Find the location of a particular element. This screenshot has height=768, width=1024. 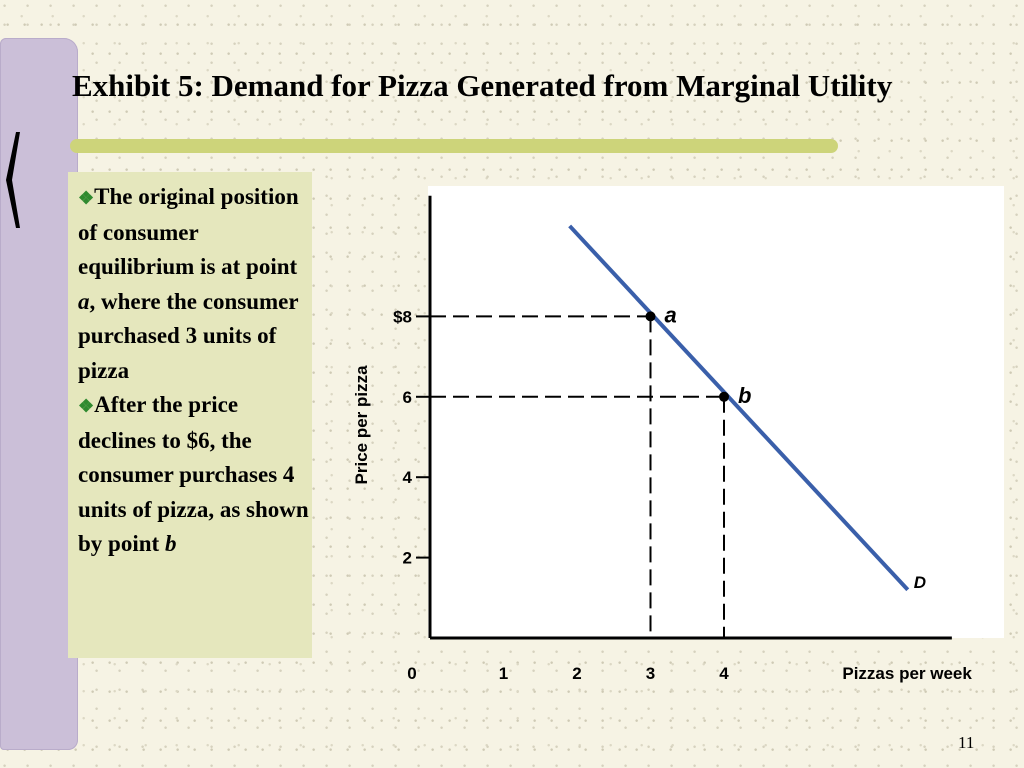

bullet-2-point: b is located at coordinates (170, 543).